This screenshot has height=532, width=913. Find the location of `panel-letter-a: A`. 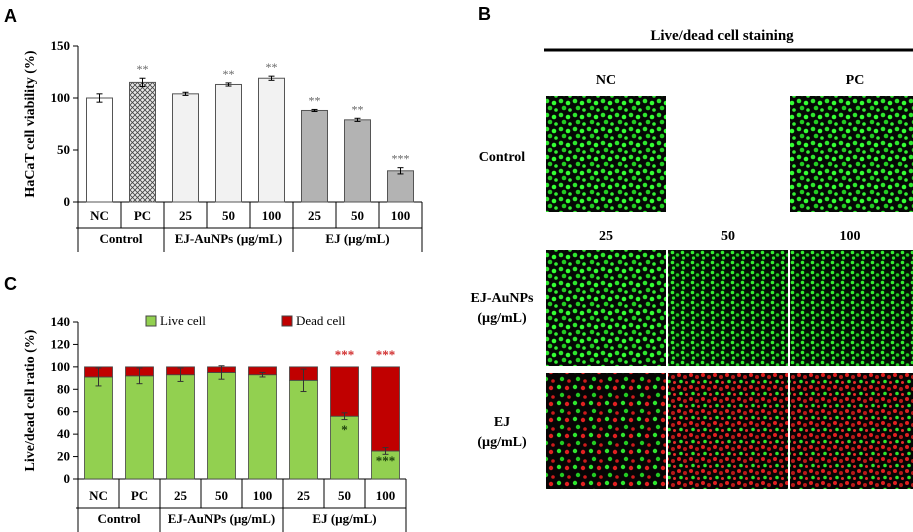

panel-letter-a: A is located at coordinates (10, 16).